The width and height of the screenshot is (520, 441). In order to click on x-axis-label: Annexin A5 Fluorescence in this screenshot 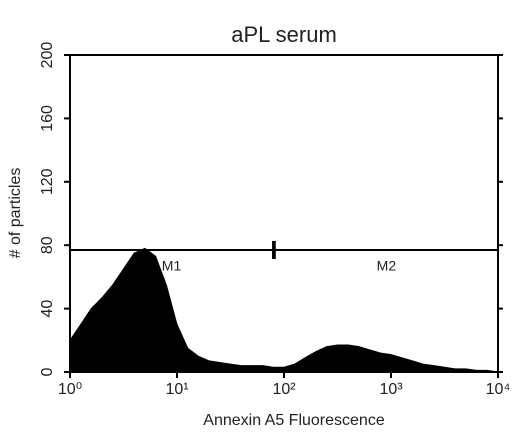, I will do `click(294, 420)`.